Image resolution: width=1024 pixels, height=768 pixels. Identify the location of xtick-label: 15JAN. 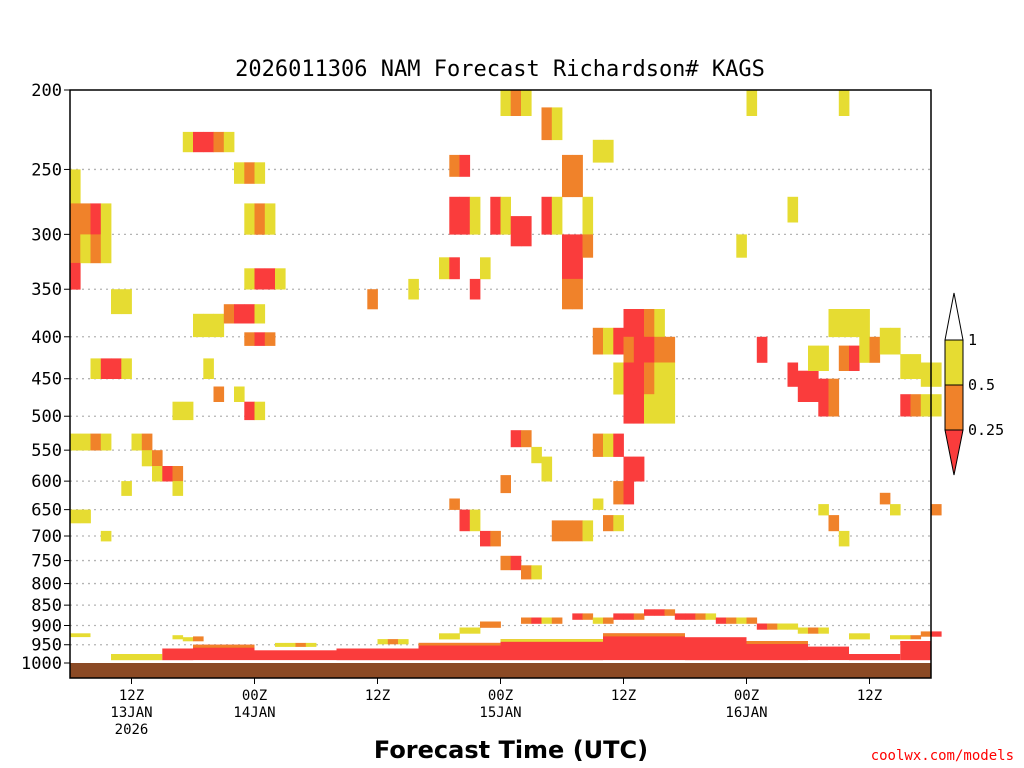
(500, 713).